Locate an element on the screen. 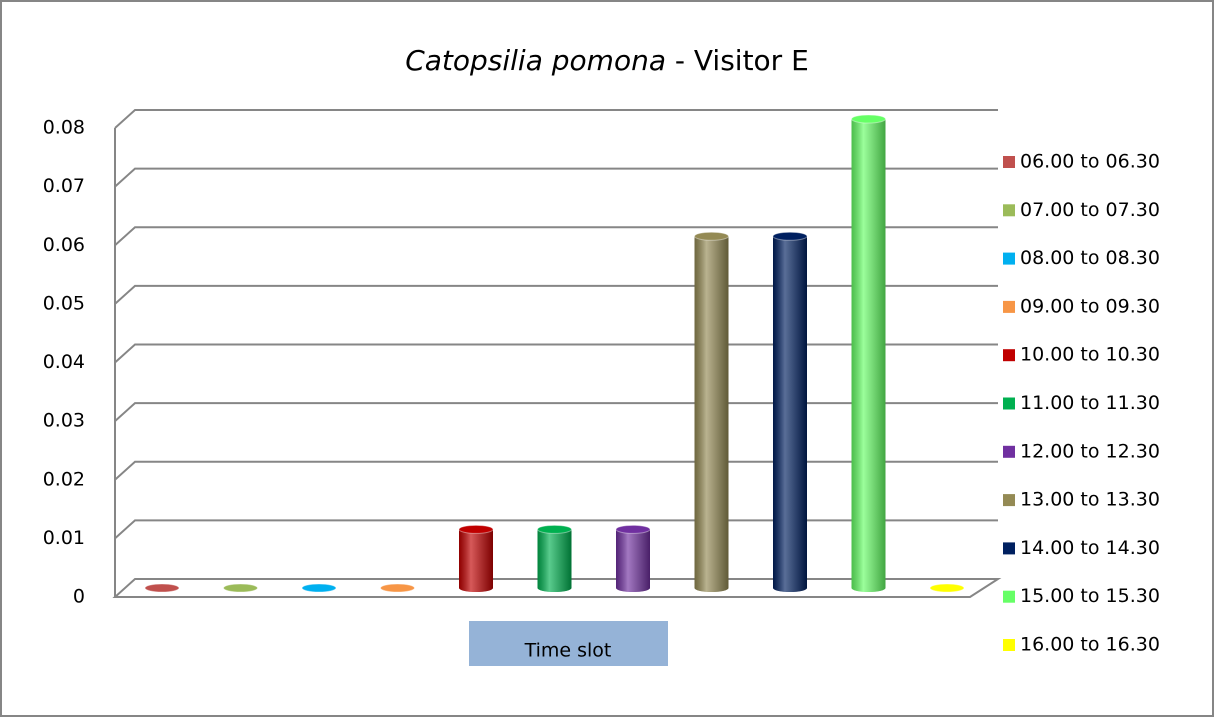 Image resolution: width=1214 pixels, height=717 pixels. legend-label: 13.00 to 13.30 is located at coordinates (1090, 500).